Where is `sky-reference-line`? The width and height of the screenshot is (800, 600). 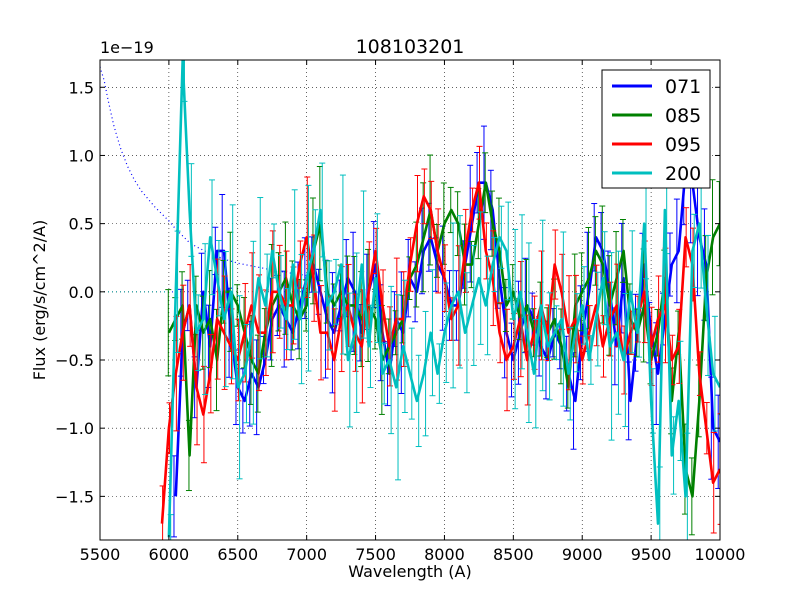
sky-reference-line is located at coordinates (203, 171).